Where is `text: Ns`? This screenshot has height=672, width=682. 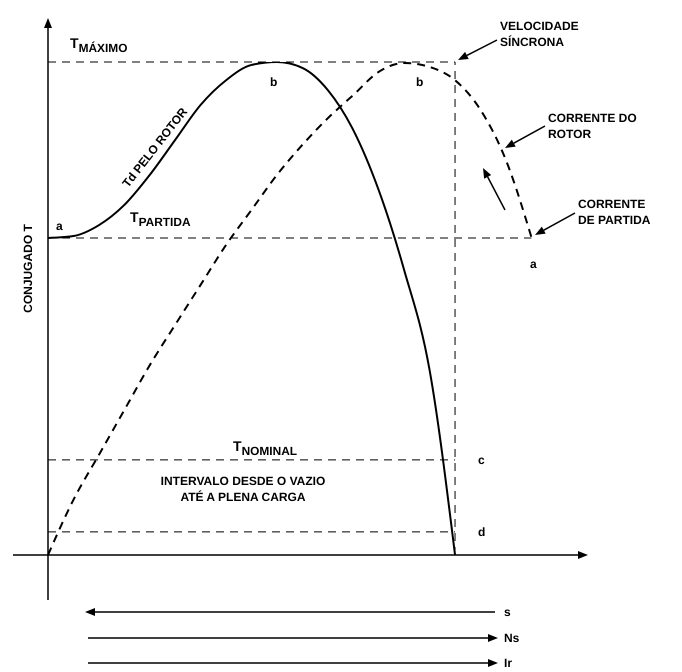
text: Ns is located at coordinates (512, 638).